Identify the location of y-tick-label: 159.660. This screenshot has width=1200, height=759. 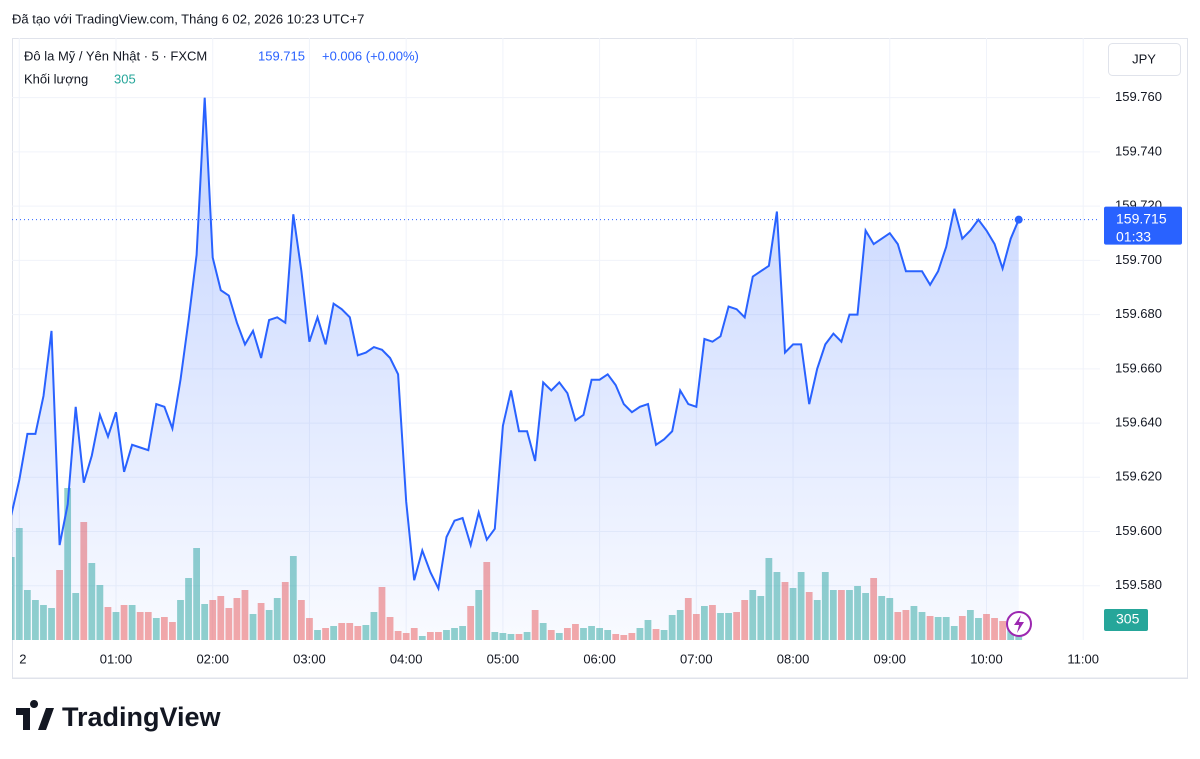
(1138, 367).